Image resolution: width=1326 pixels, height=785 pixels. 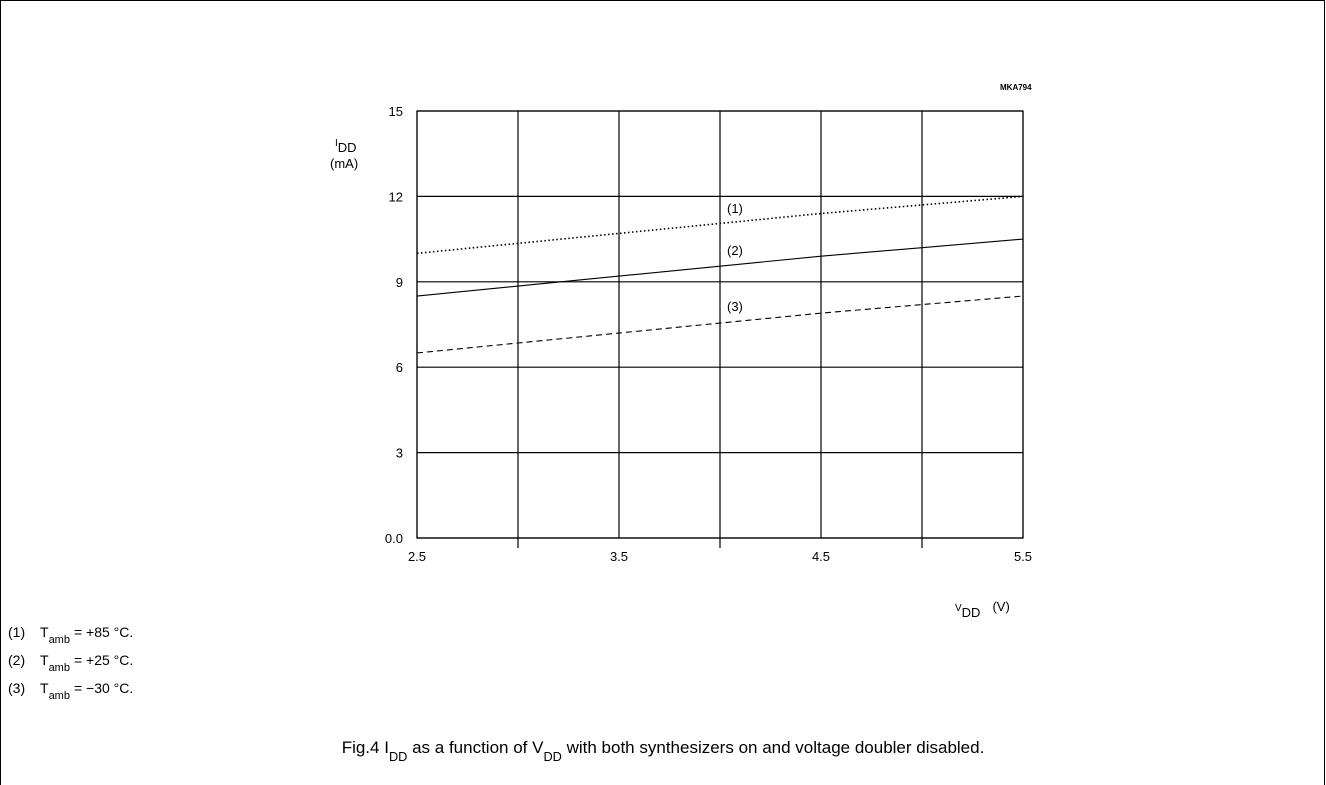 I want to click on note-label: (1), so click(x=16, y=632).